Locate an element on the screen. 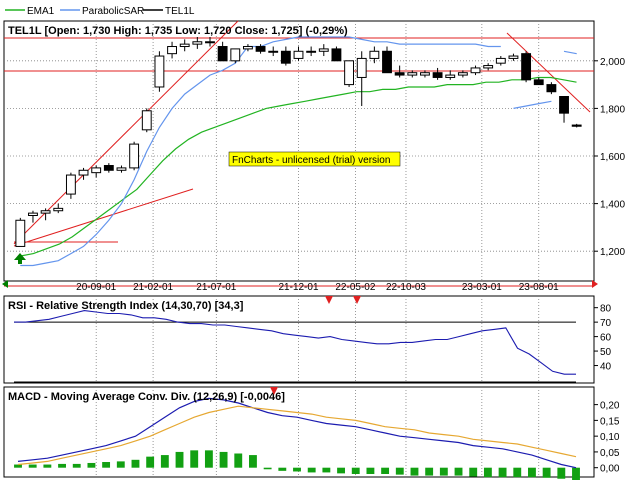  watermark: FnCharts - unlicensed (trial) version is located at coordinates (314, 159).